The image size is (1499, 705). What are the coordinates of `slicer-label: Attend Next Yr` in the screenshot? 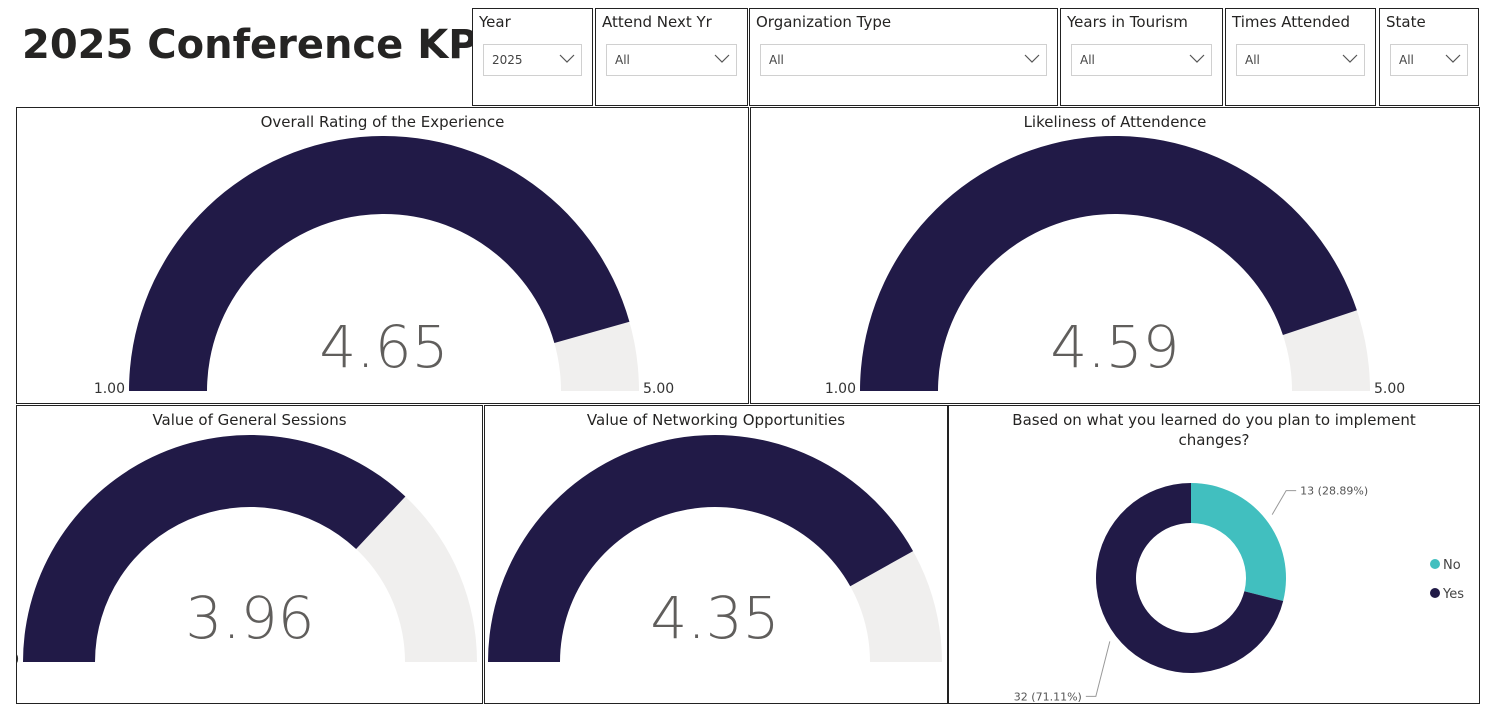 It's located at (657, 22).